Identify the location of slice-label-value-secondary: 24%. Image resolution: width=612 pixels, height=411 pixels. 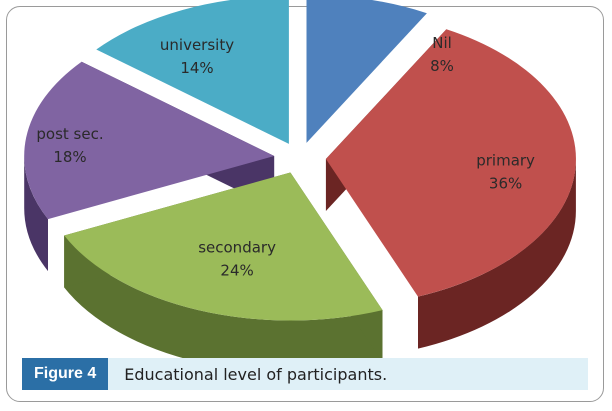
(236, 270).